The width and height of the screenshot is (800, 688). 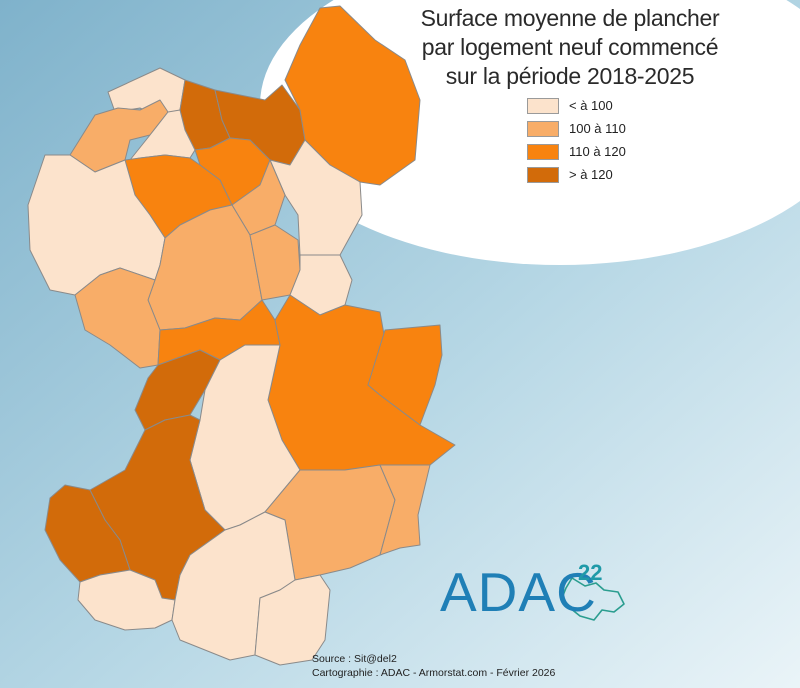 I want to click on region-s-bottom-right, so click(x=292, y=620).